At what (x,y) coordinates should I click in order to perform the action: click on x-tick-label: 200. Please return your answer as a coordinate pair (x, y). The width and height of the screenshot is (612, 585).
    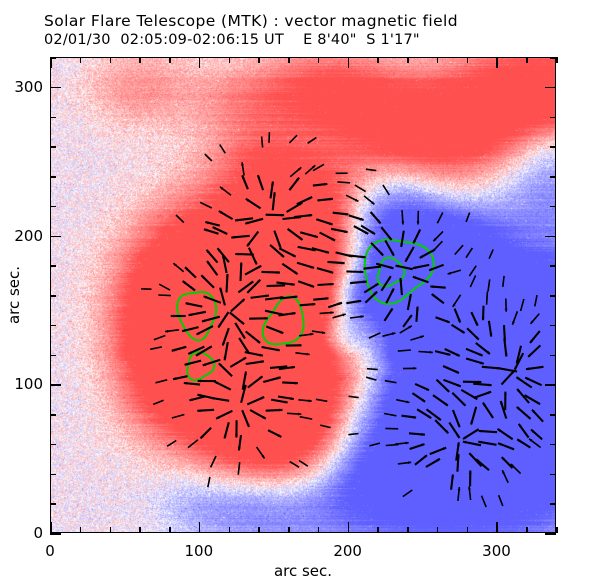
    Looking at the image, I should click on (347, 551).